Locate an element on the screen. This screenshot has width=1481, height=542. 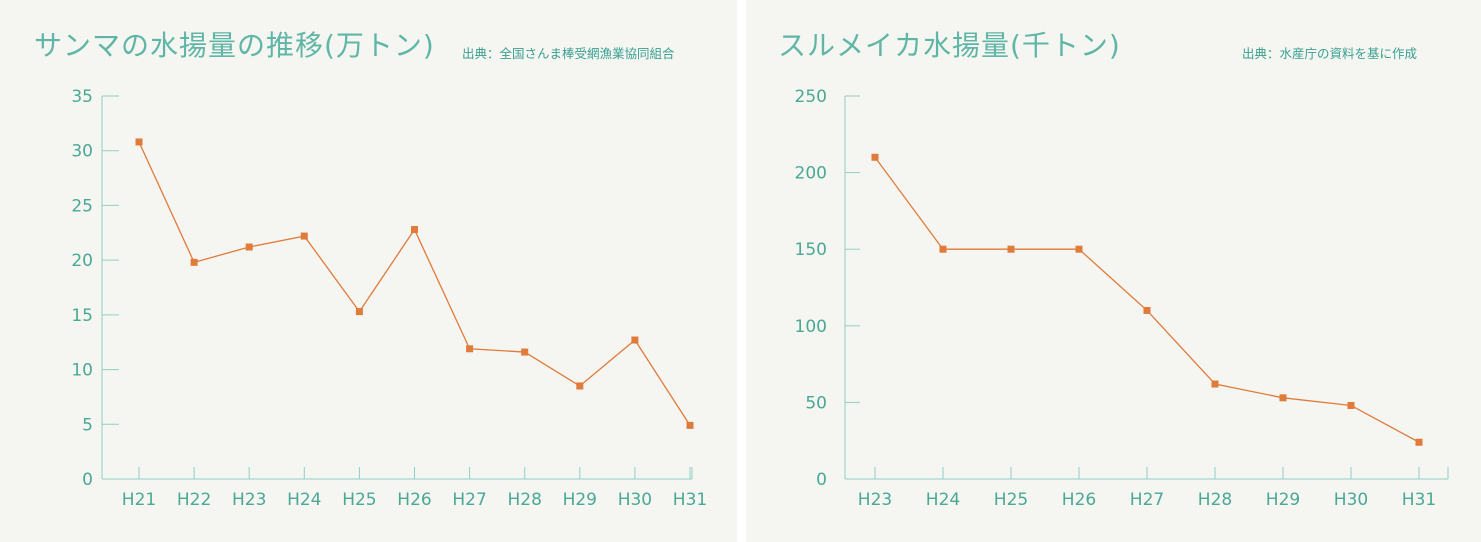
y-tick-label: 35 is located at coordinates (82, 97).